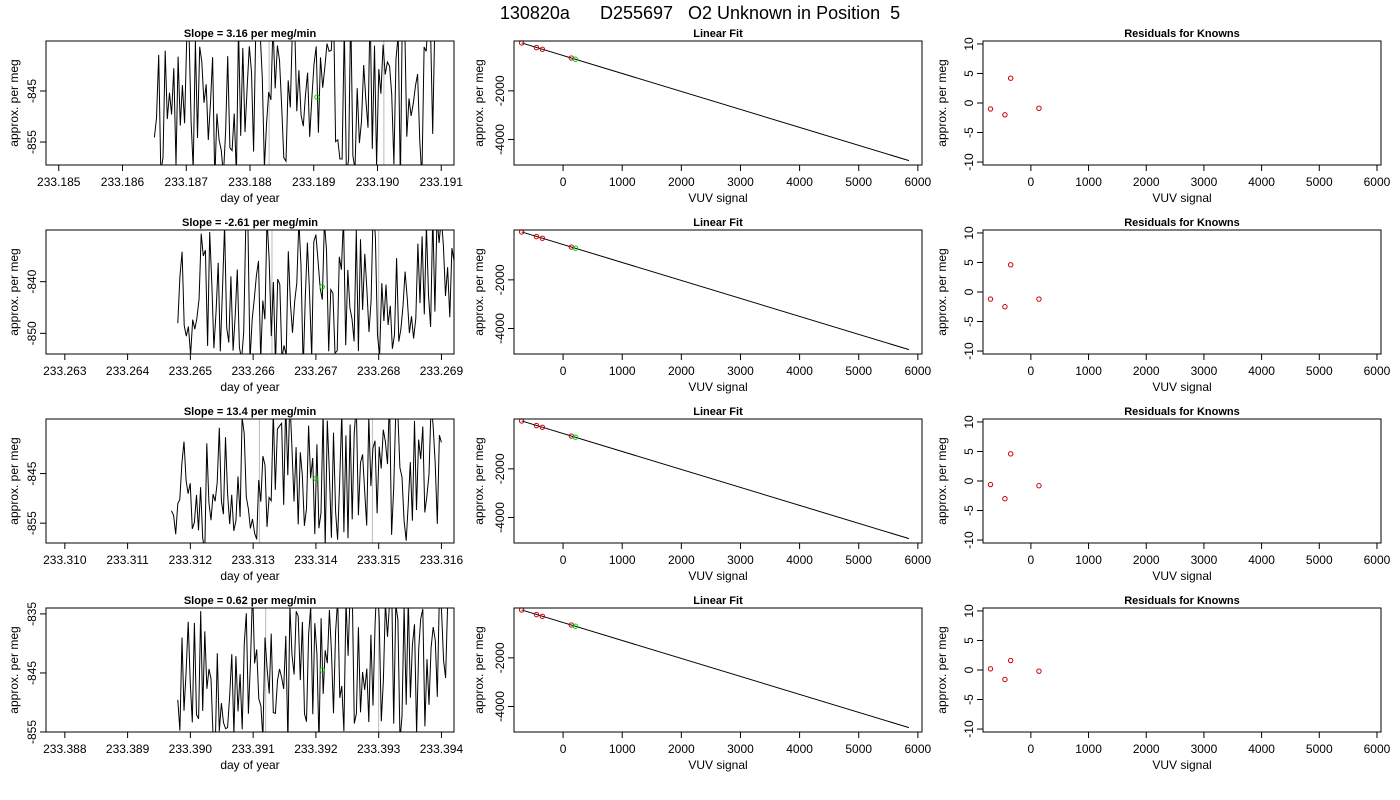  I want to click on unknown-point, so click(575, 59).